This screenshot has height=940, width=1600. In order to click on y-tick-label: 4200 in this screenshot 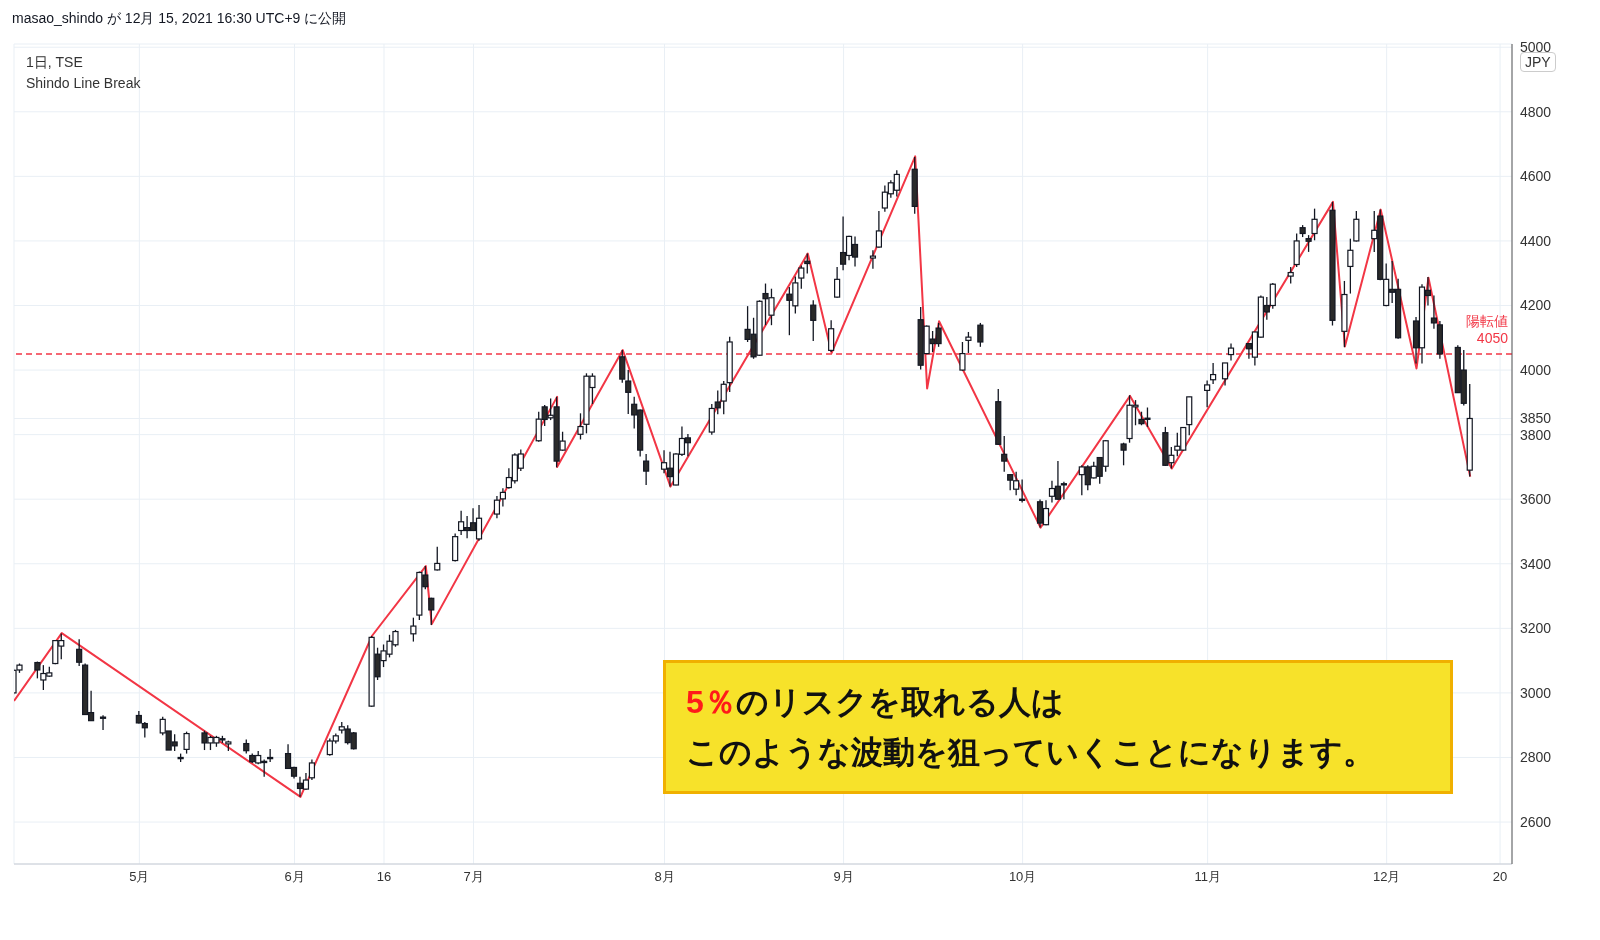, I will do `click(1536, 305)`.